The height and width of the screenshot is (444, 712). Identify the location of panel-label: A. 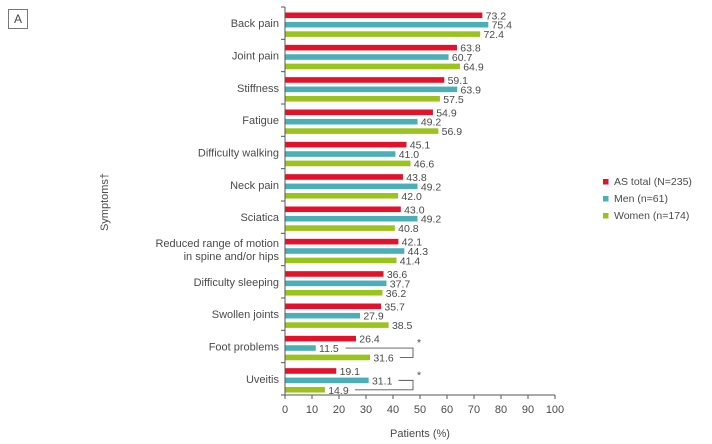
(18, 19).